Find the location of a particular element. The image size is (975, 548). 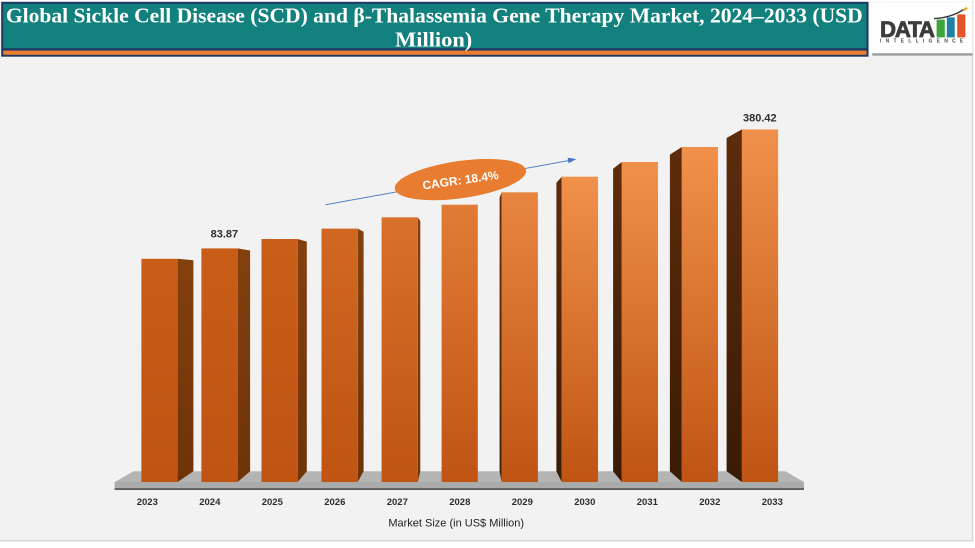

svg-text: 2033 is located at coordinates (772, 502).